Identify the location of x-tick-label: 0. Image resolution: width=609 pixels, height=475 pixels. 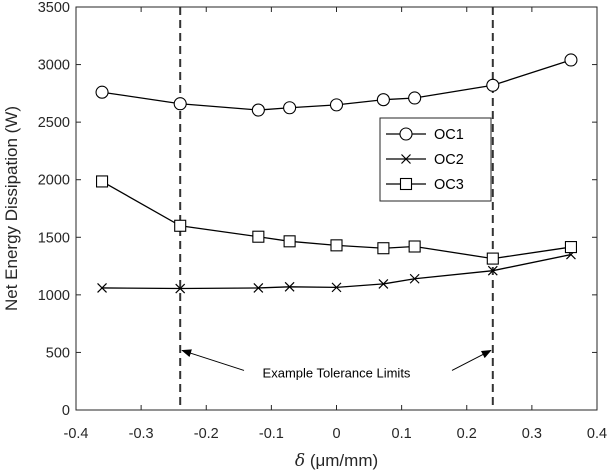
(336, 434).